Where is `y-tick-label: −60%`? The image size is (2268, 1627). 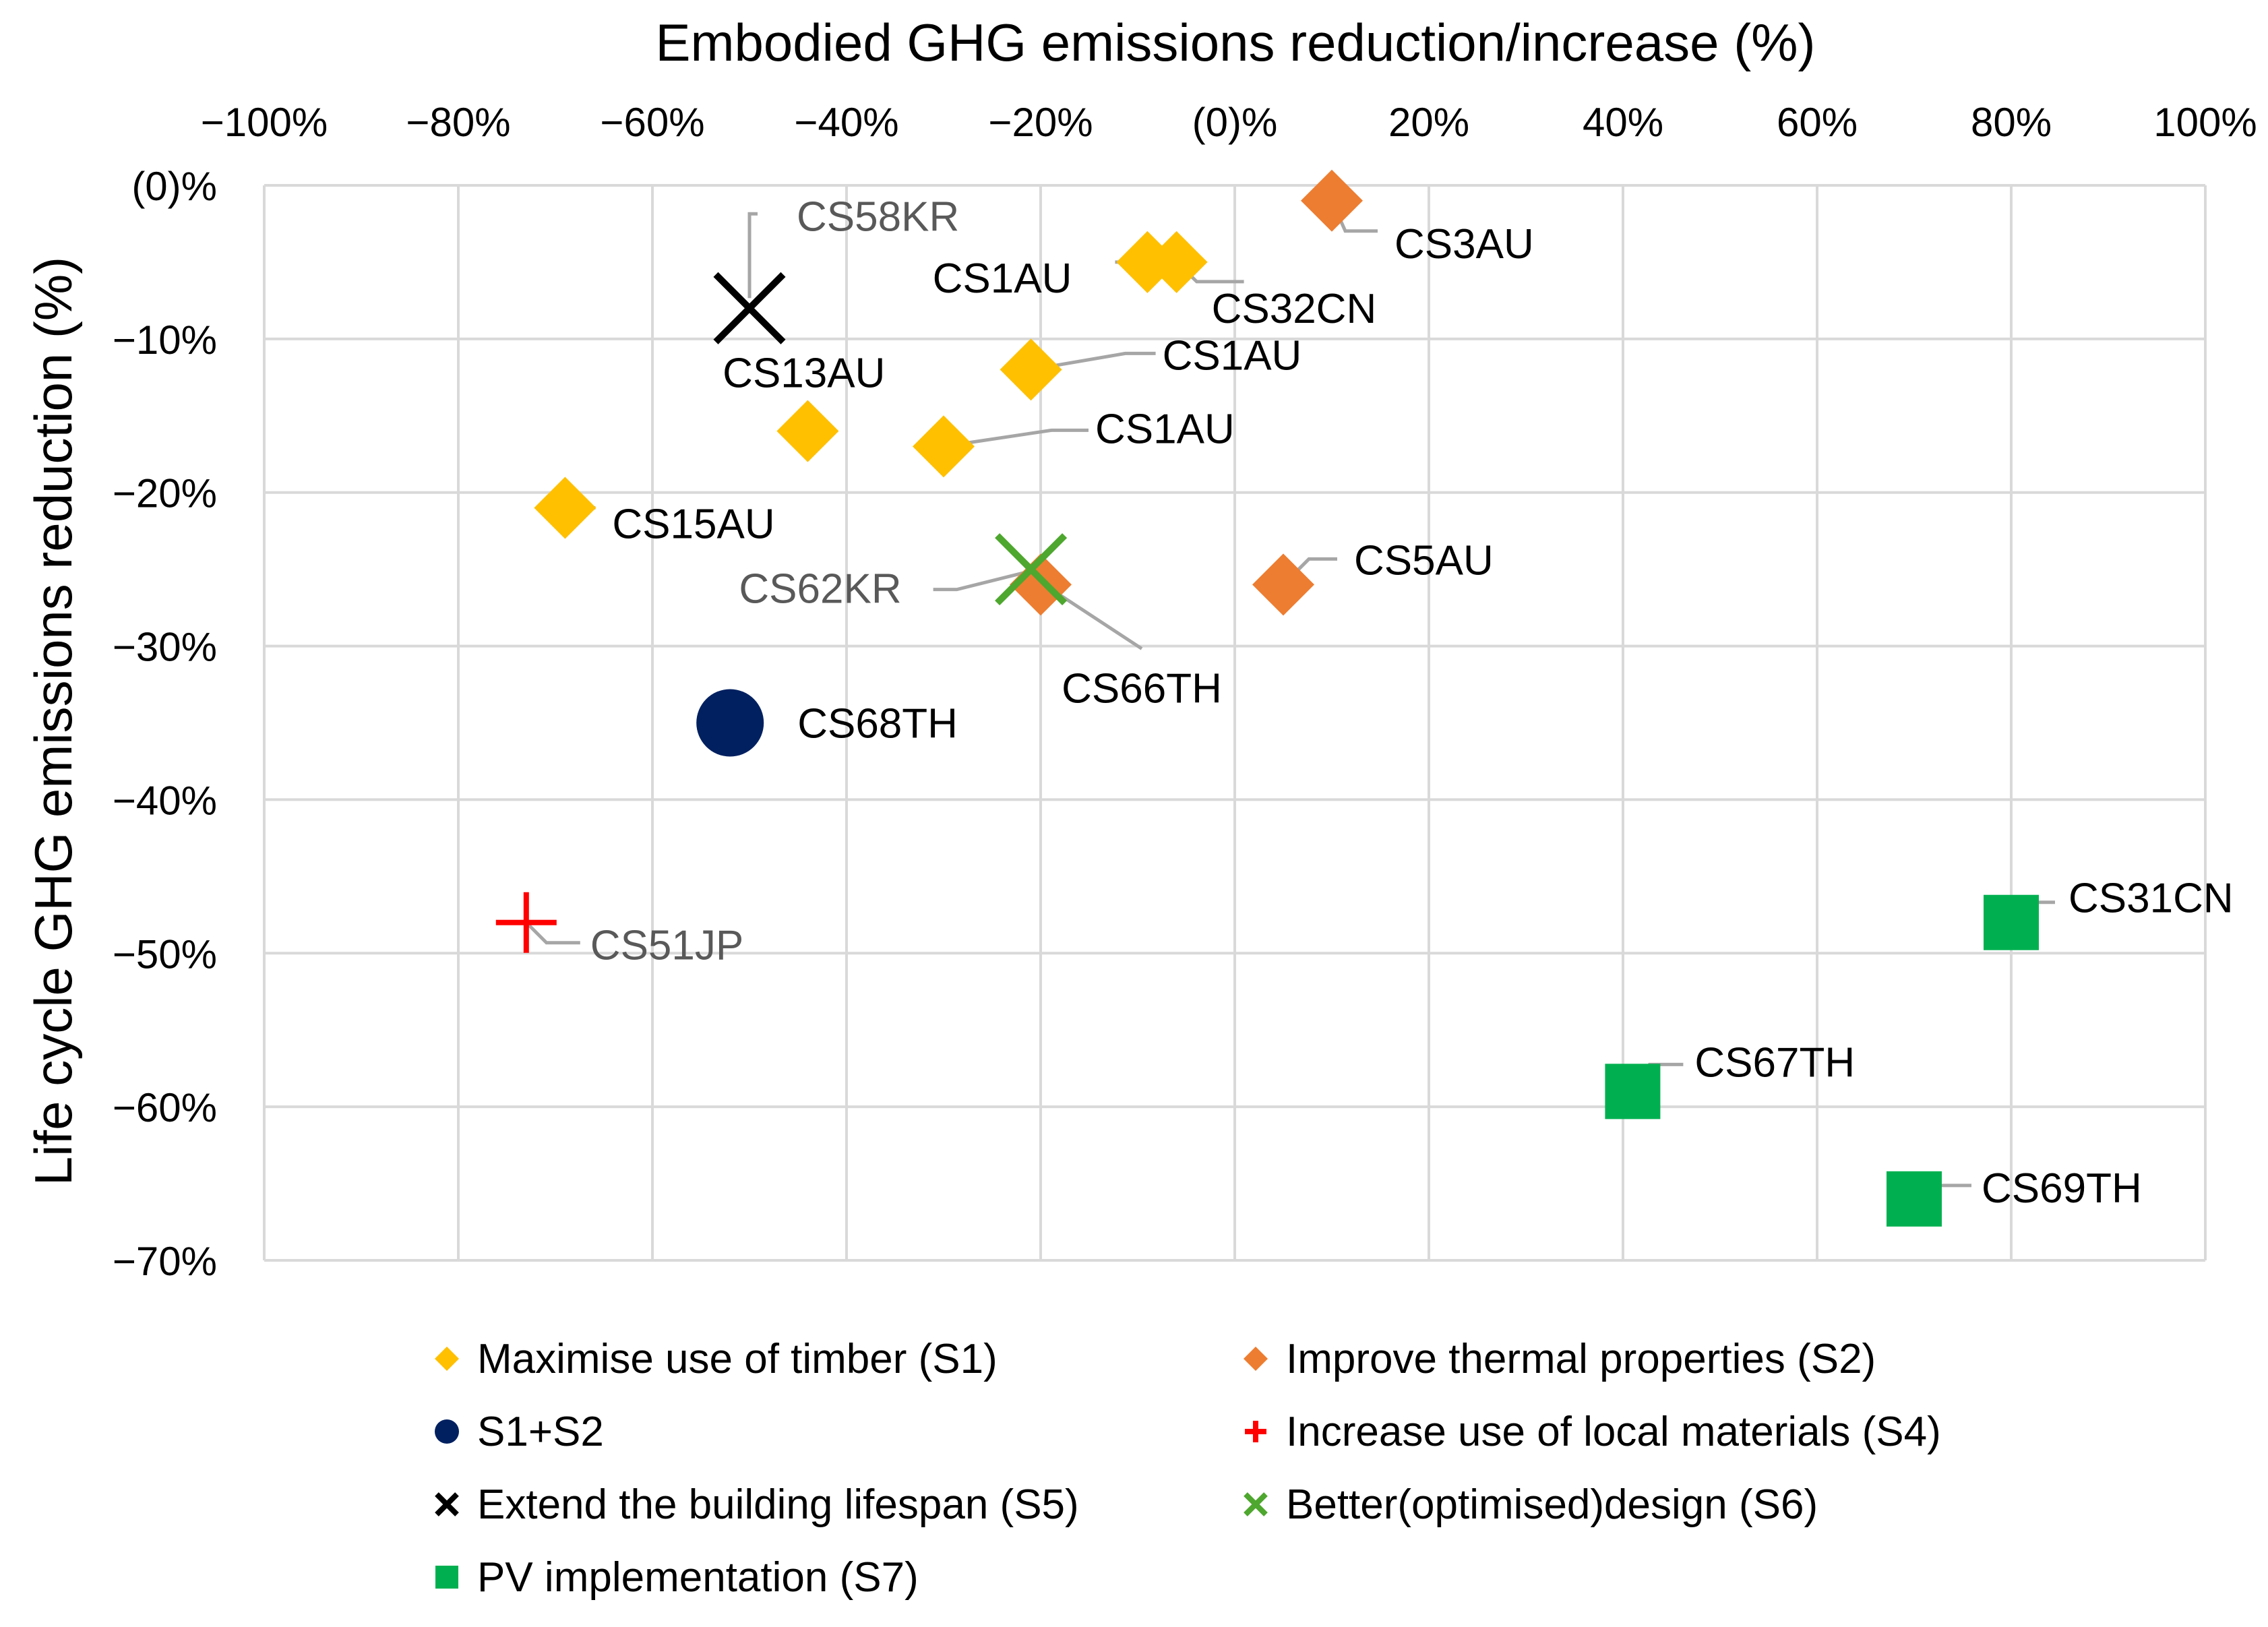 y-tick-label: −60% is located at coordinates (165, 1107).